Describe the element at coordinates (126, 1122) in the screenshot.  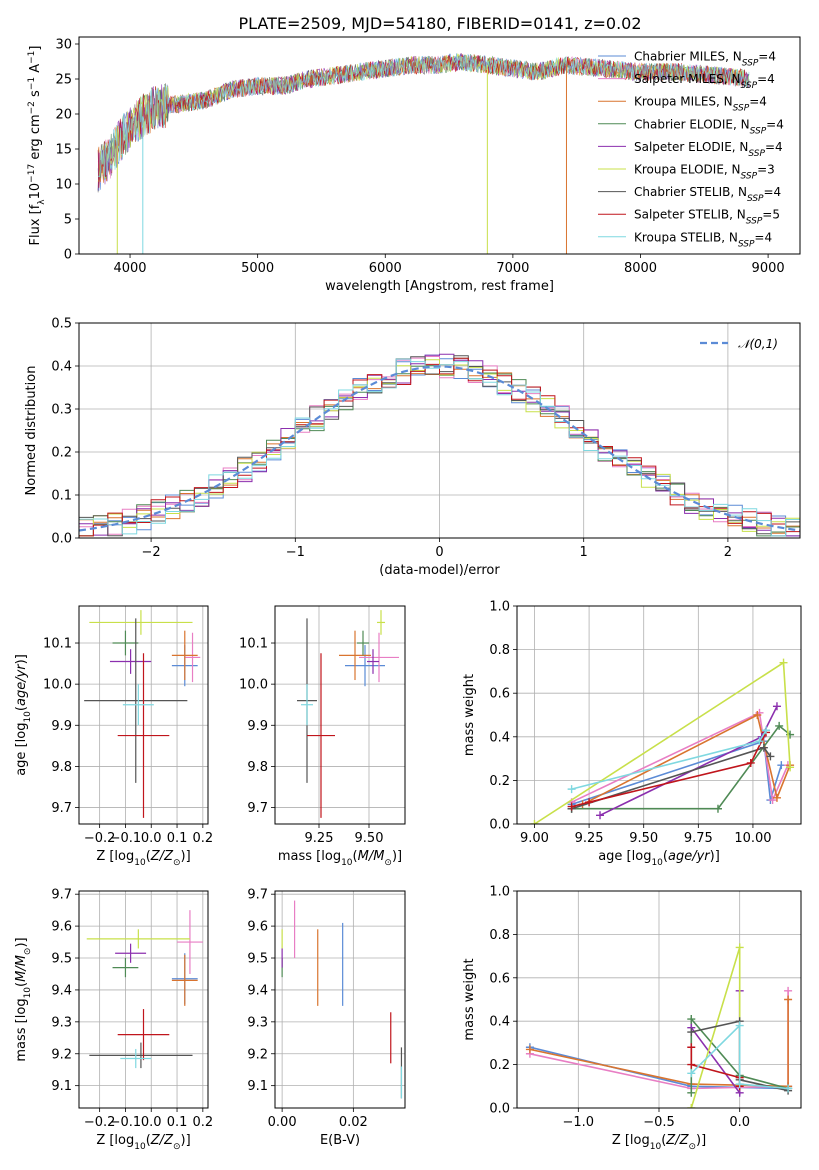
I see `x-tick-label: −0.1` at that location.